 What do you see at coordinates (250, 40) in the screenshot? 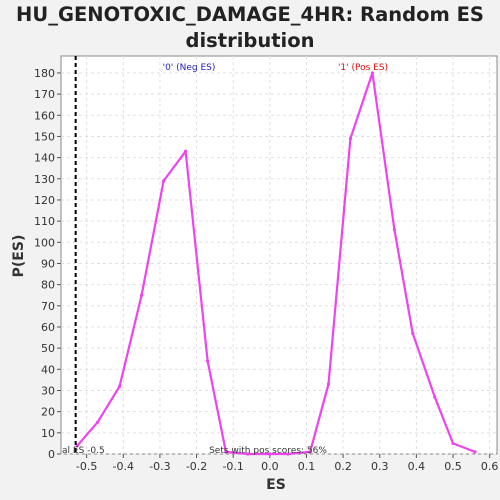
I see `chart-title-line2: distribution` at bounding box center [250, 40].